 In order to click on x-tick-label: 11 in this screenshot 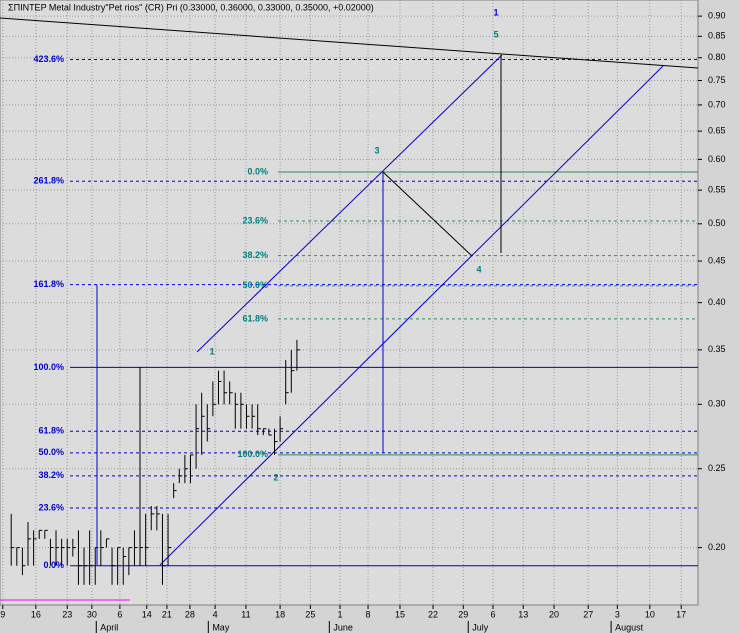, I will do `click(245, 614)`.